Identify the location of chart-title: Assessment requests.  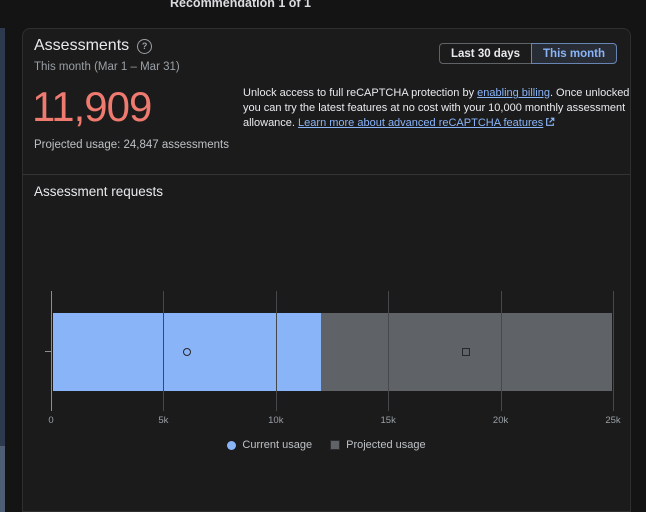
(99, 191).